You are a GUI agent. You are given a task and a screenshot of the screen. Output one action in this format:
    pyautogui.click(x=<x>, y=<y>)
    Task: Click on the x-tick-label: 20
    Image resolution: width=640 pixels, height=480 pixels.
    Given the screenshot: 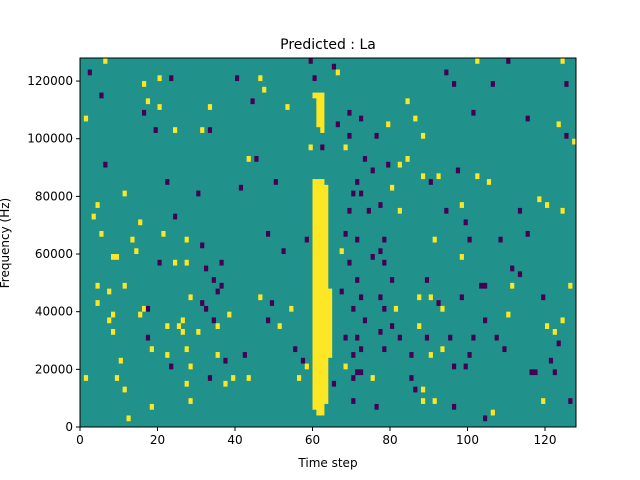 What is the action you would take?
    pyautogui.click(x=157, y=440)
    